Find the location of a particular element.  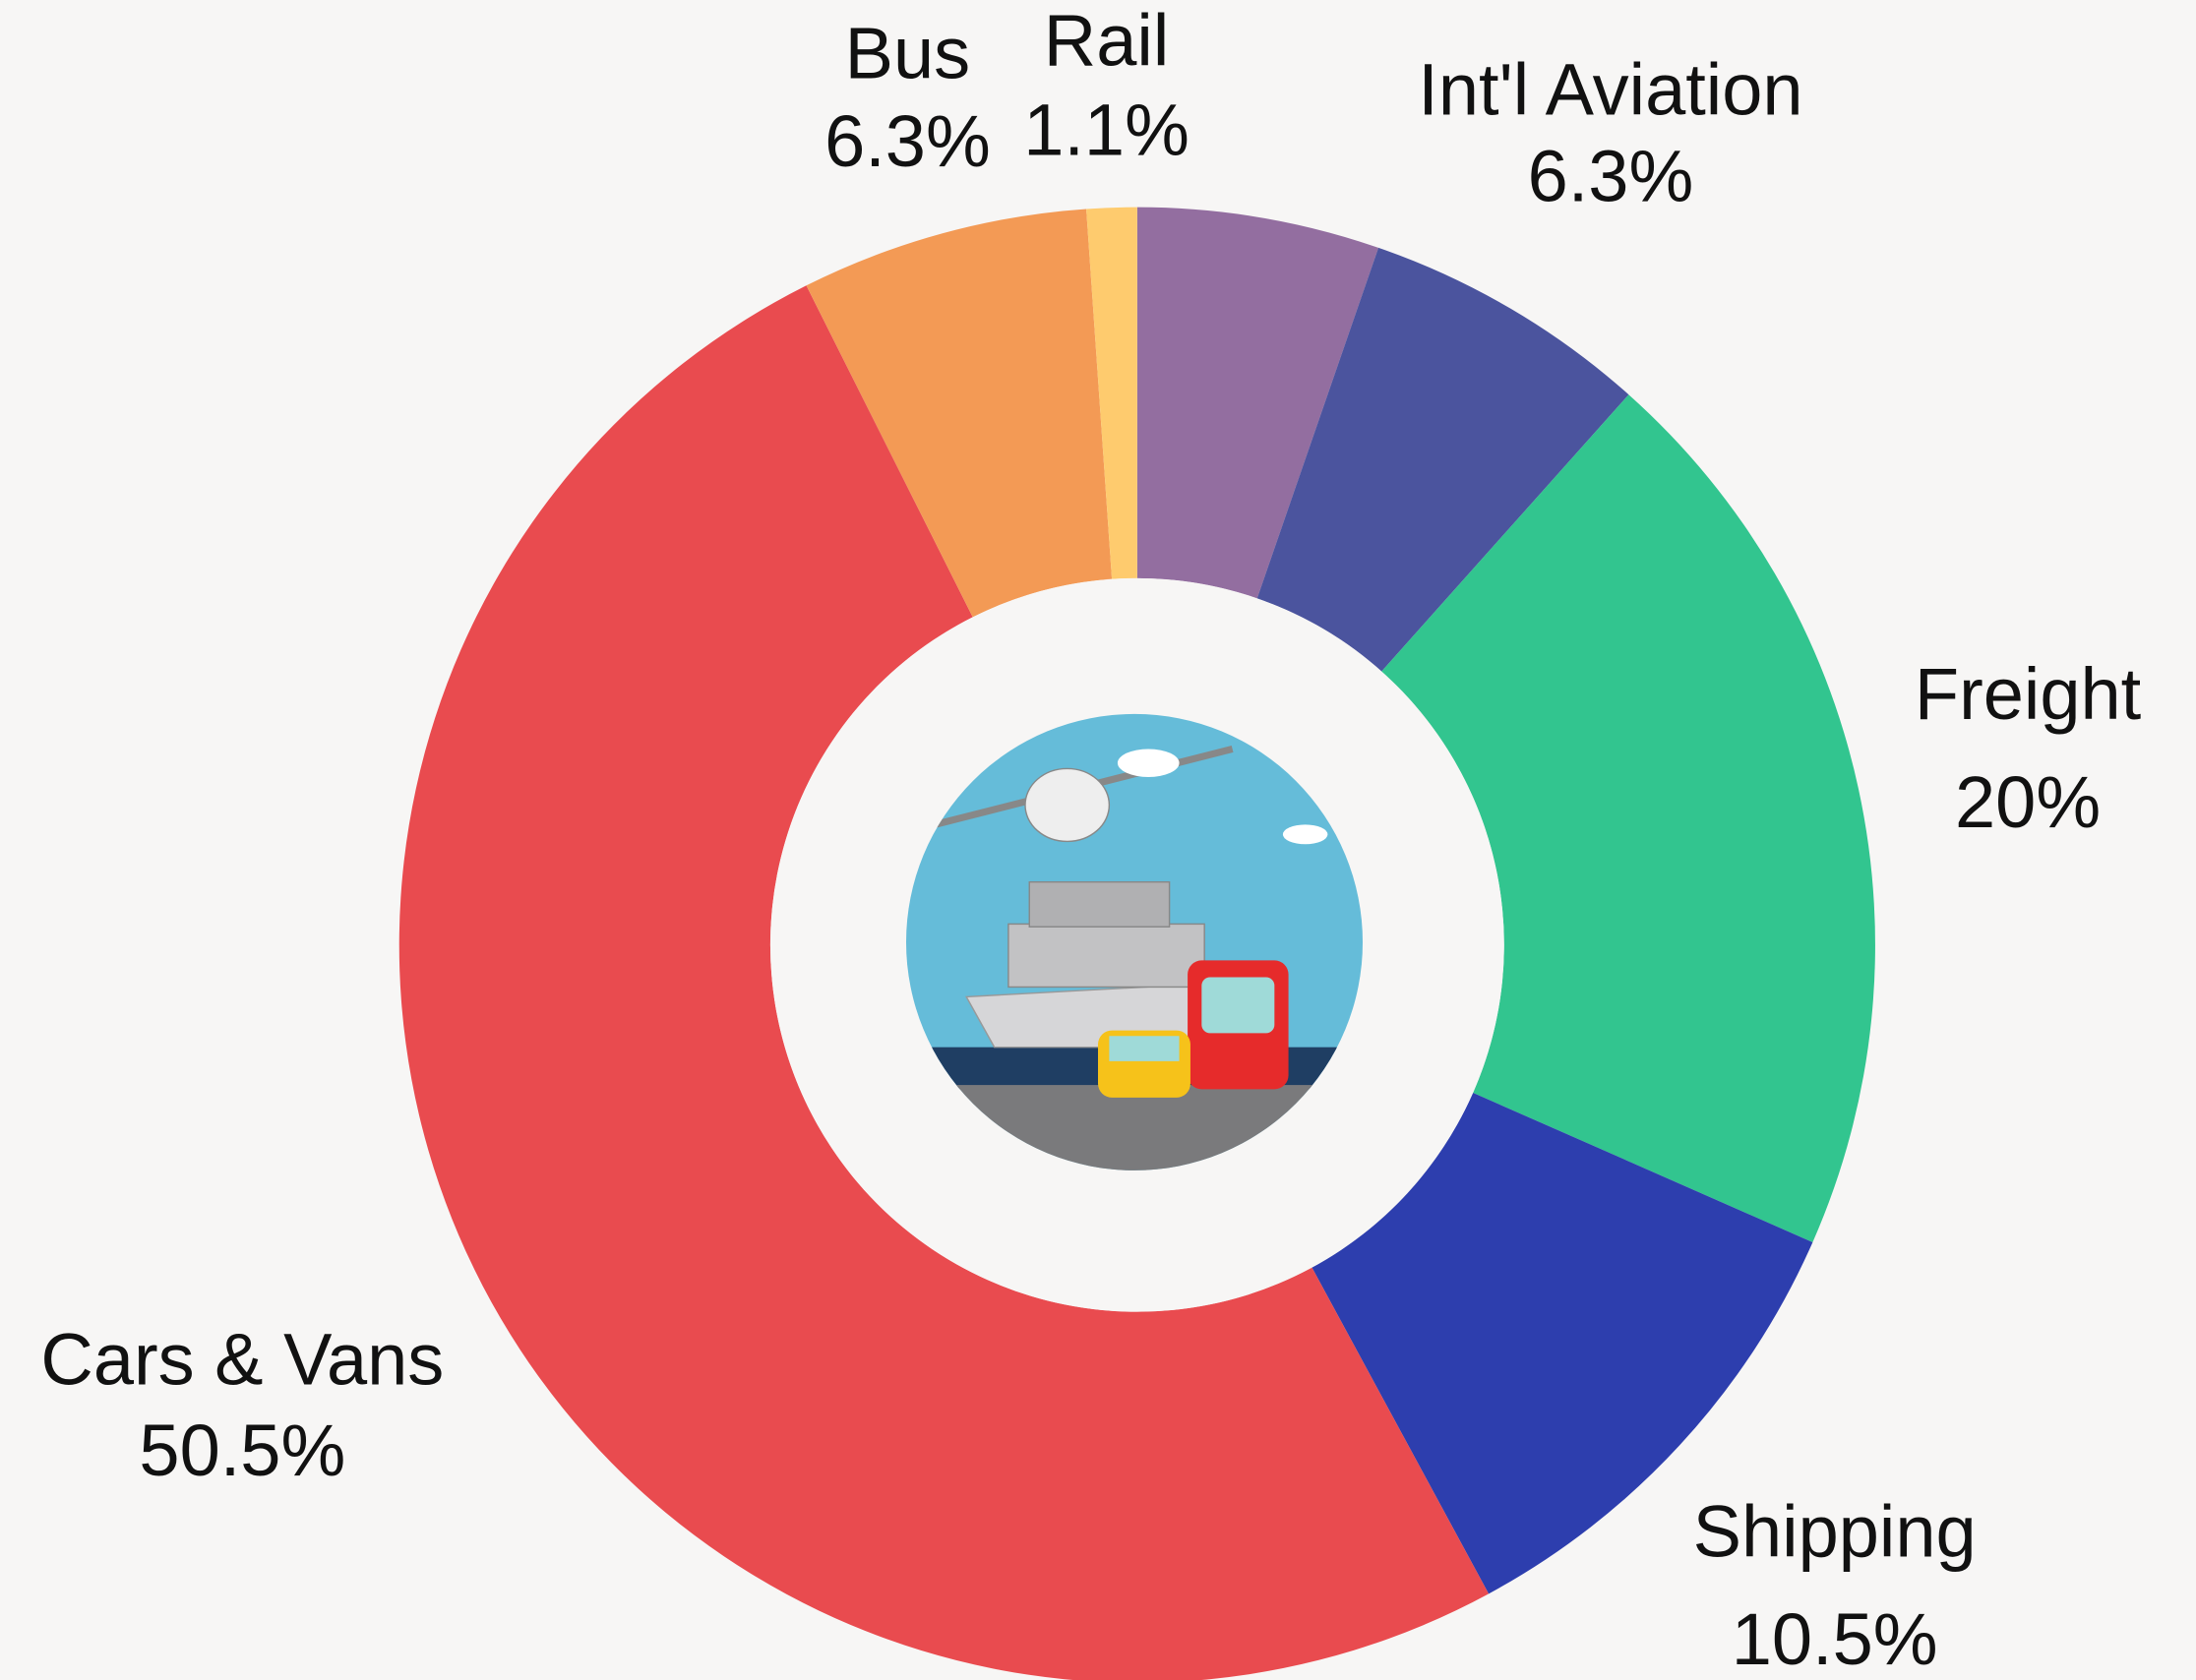

value-label: 20% is located at coordinates (2028, 802).